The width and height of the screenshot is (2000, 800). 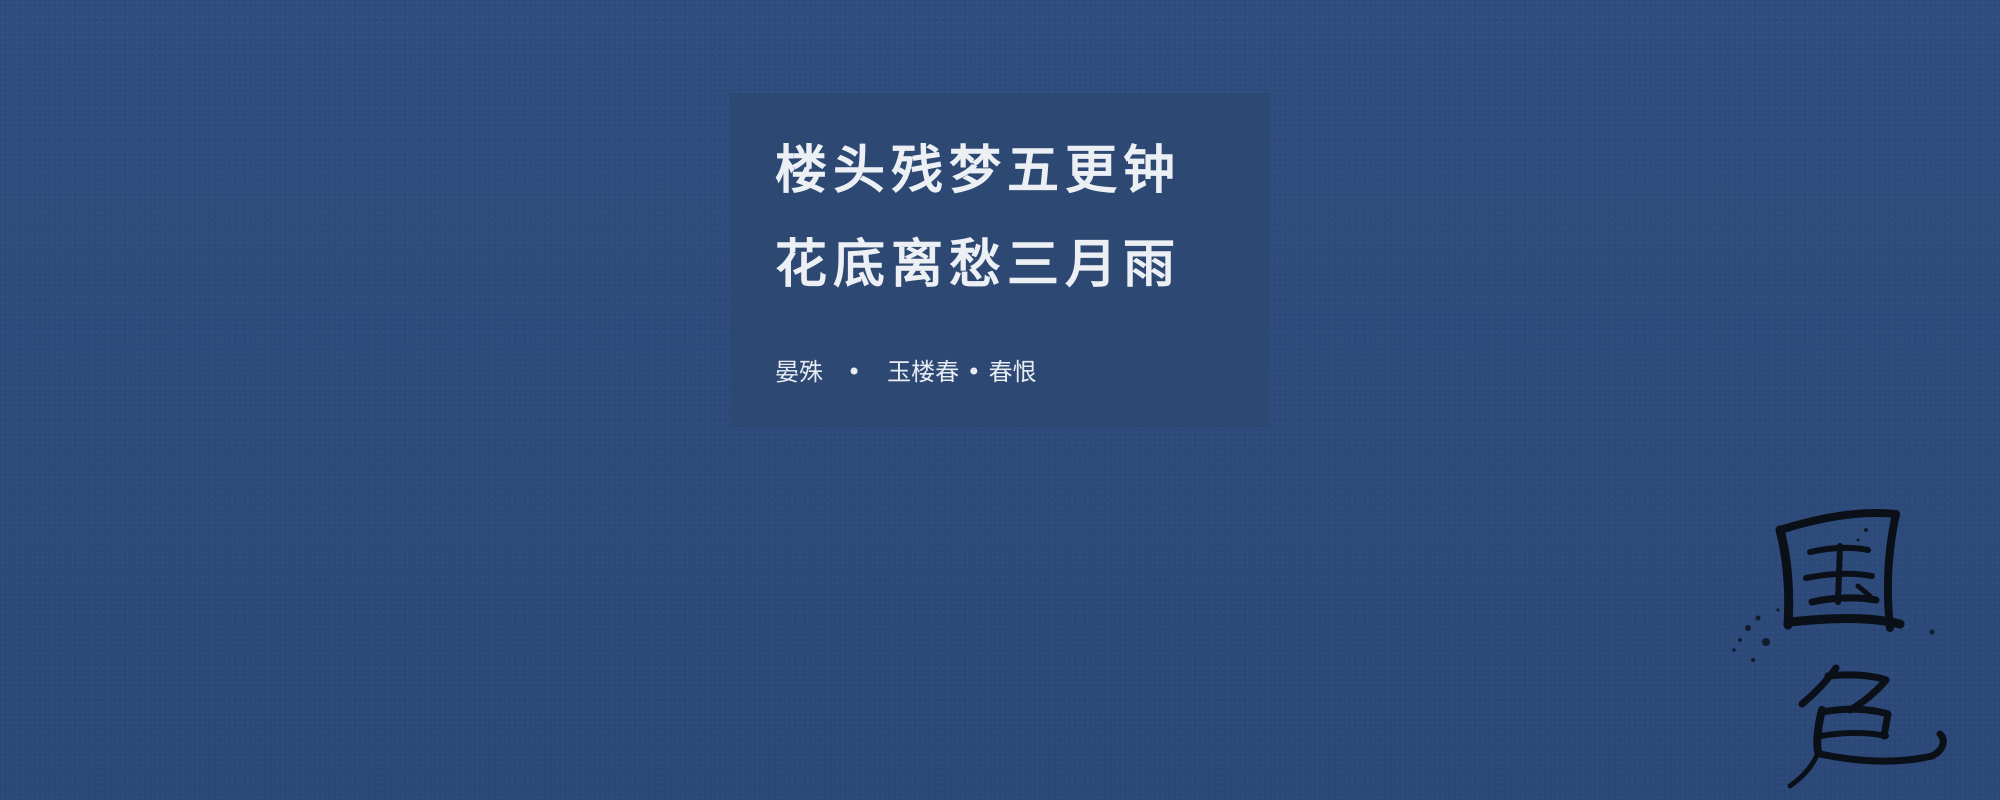 I want to click on poem-title: 玉楼春 • 春恨, so click(x=962, y=372).